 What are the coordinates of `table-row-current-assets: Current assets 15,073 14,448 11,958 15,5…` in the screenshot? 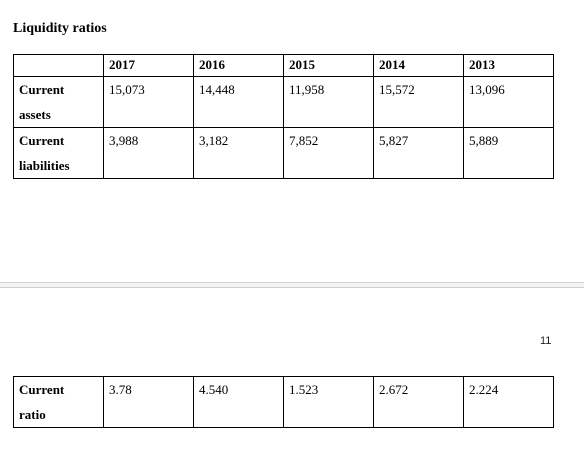 It's located at (283, 102).